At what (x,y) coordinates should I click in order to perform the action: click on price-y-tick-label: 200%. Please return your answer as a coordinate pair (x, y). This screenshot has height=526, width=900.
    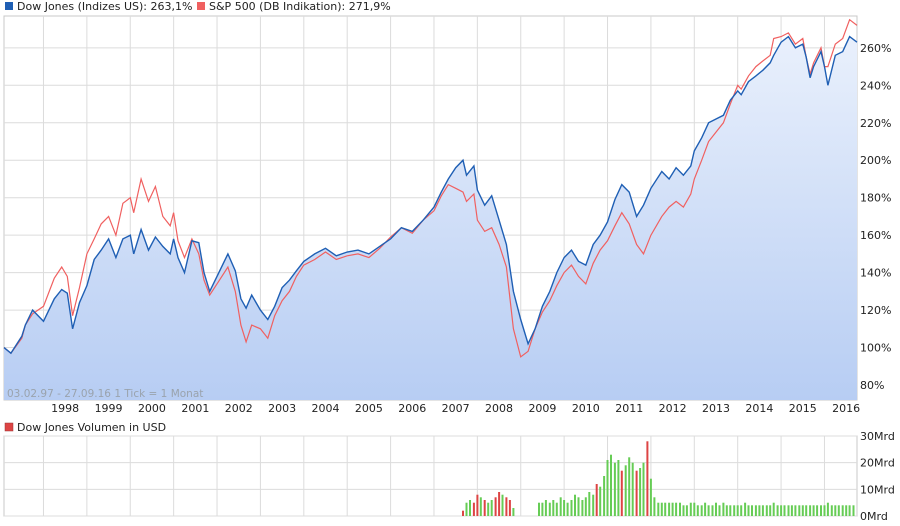
    Looking at the image, I should click on (875, 160).